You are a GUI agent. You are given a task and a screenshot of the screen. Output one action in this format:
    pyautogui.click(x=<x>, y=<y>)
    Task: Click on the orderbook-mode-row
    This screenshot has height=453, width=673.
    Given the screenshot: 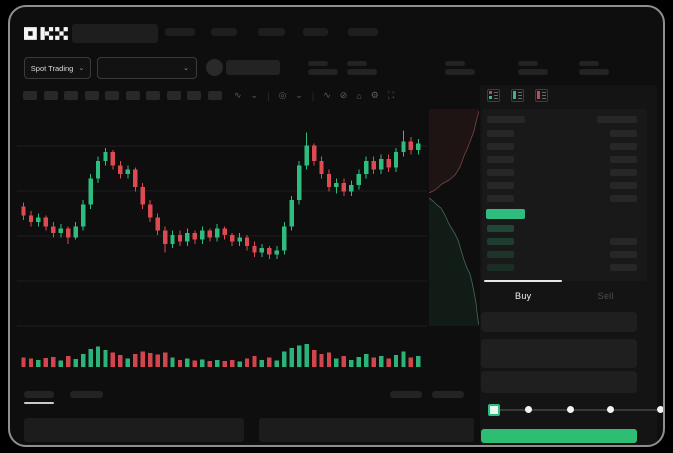 What is the action you would take?
    pyautogui.click(x=517, y=95)
    